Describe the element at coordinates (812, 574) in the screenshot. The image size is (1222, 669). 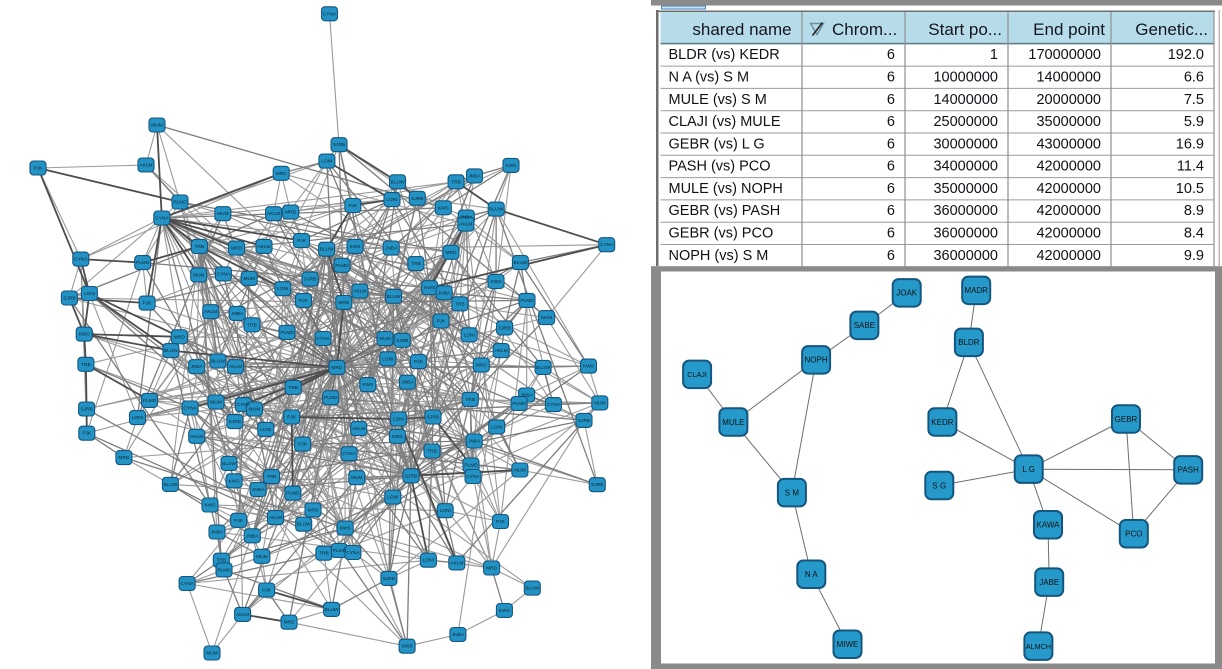
I see `svg-text: N A` at that location.